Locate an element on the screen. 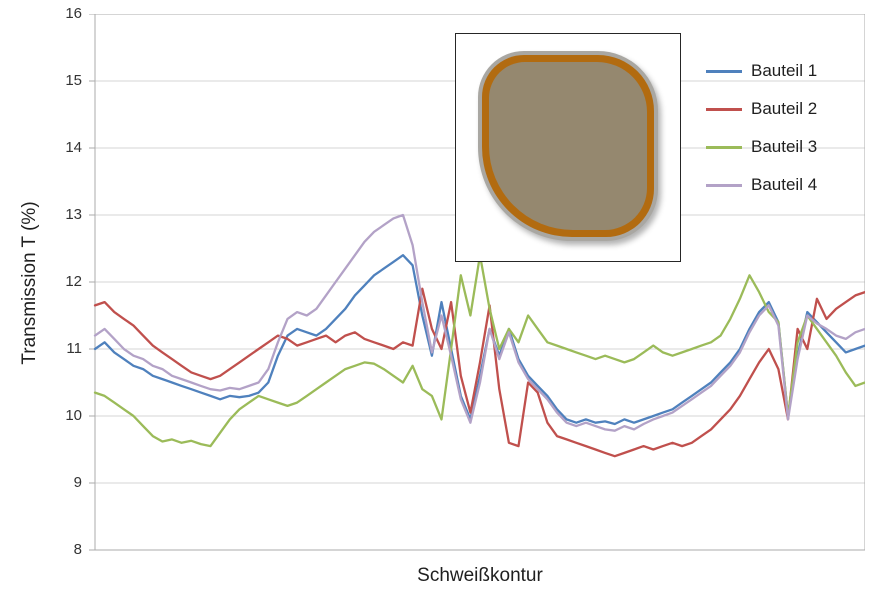  x-axis-title: Schweißkontur is located at coordinates (480, 575).